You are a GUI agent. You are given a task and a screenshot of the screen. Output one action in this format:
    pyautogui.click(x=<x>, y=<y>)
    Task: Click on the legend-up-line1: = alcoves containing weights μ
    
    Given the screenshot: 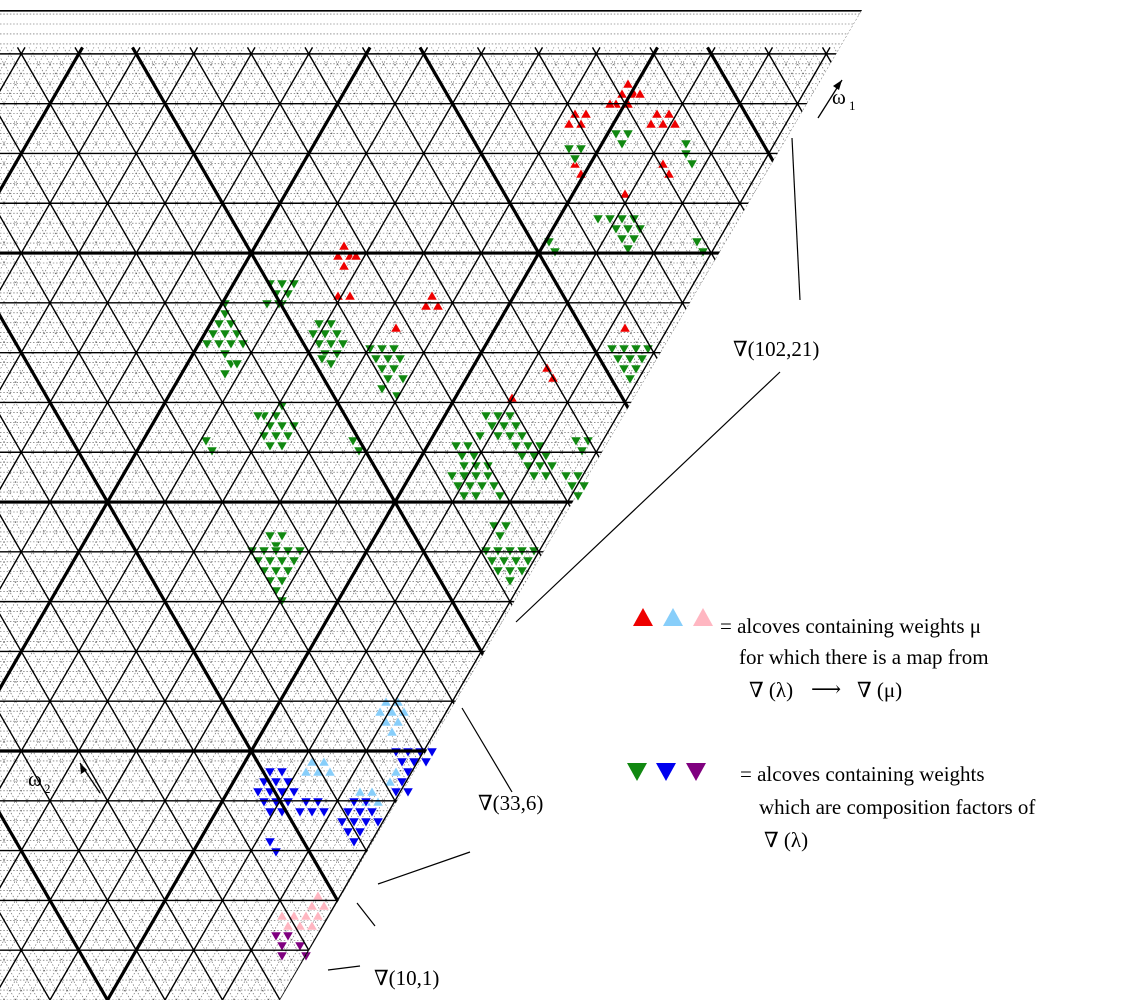 What is the action you would take?
    pyautogui.click(x=850, y=626)
    